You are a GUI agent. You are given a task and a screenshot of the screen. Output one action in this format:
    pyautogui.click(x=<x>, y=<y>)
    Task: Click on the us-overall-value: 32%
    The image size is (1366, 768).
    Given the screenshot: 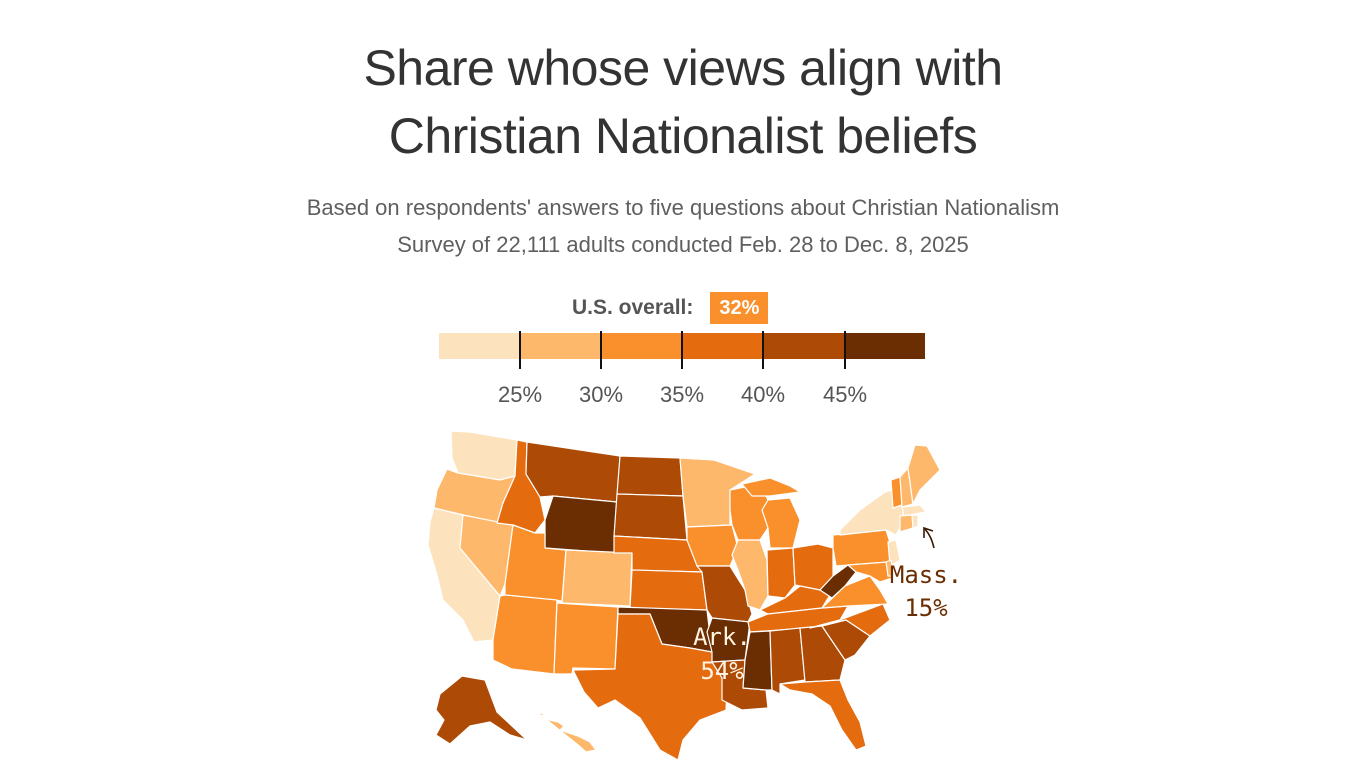 What is the action you would take?
    pyautogui.click(x=739, y=308)
    